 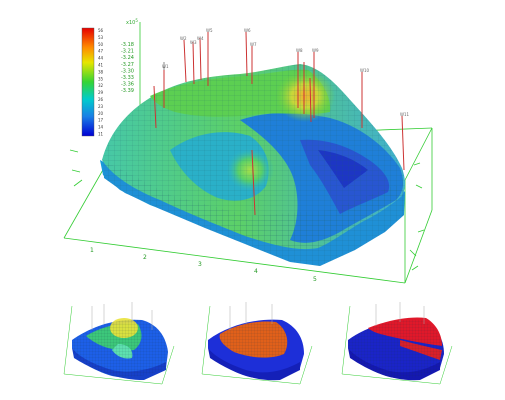 What do you see at coordinates (165, 66) in the screenshot?
I see `svg-text: W1` at bounding box center [165, 66].